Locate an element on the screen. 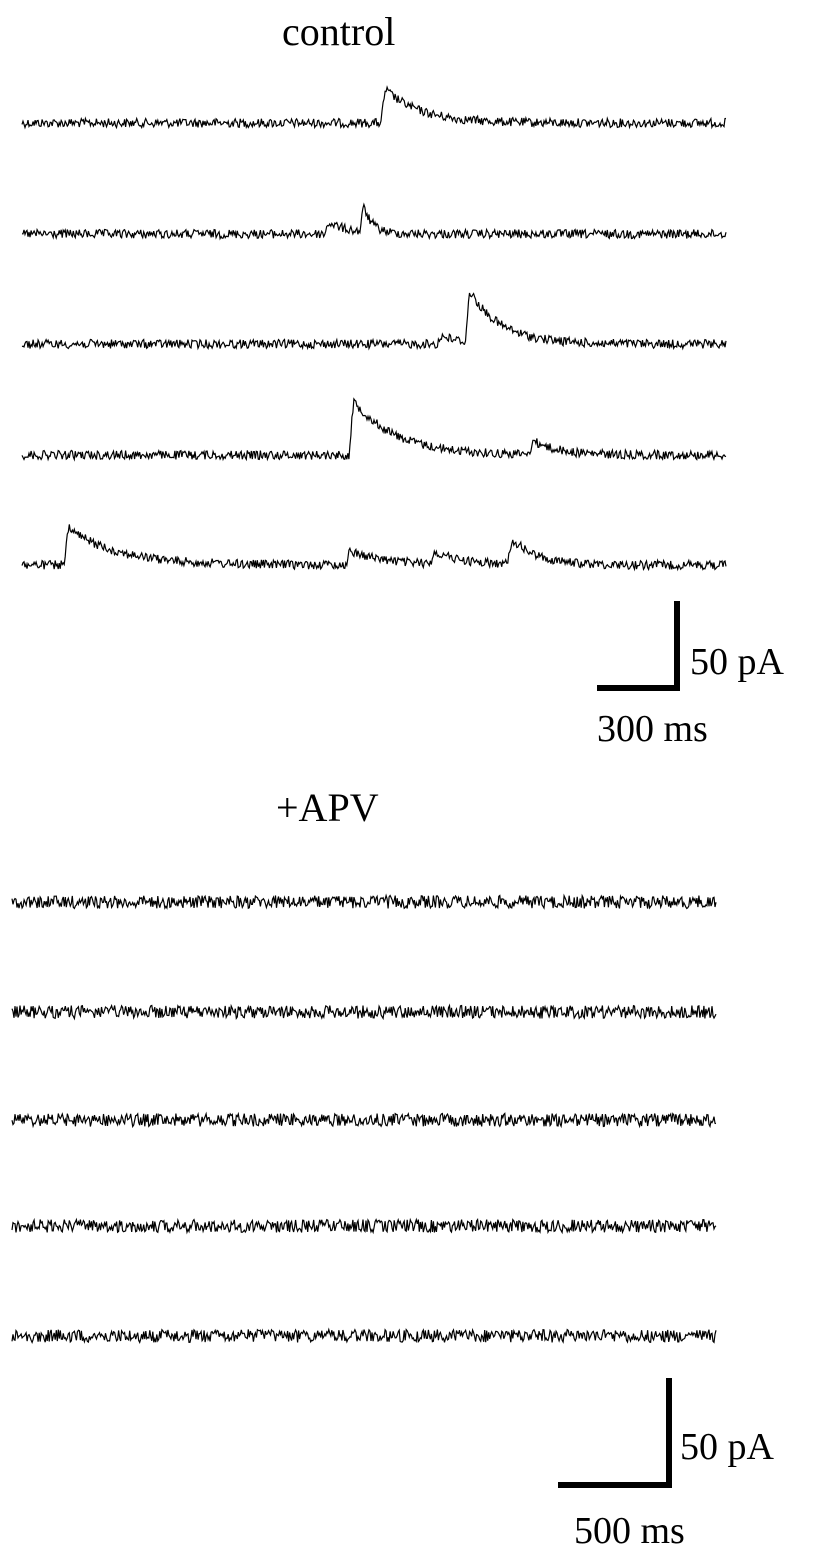 This screenshot has width=816, height=1552. scale-bar-2-horizontal is located at coordinates (615, 1485).